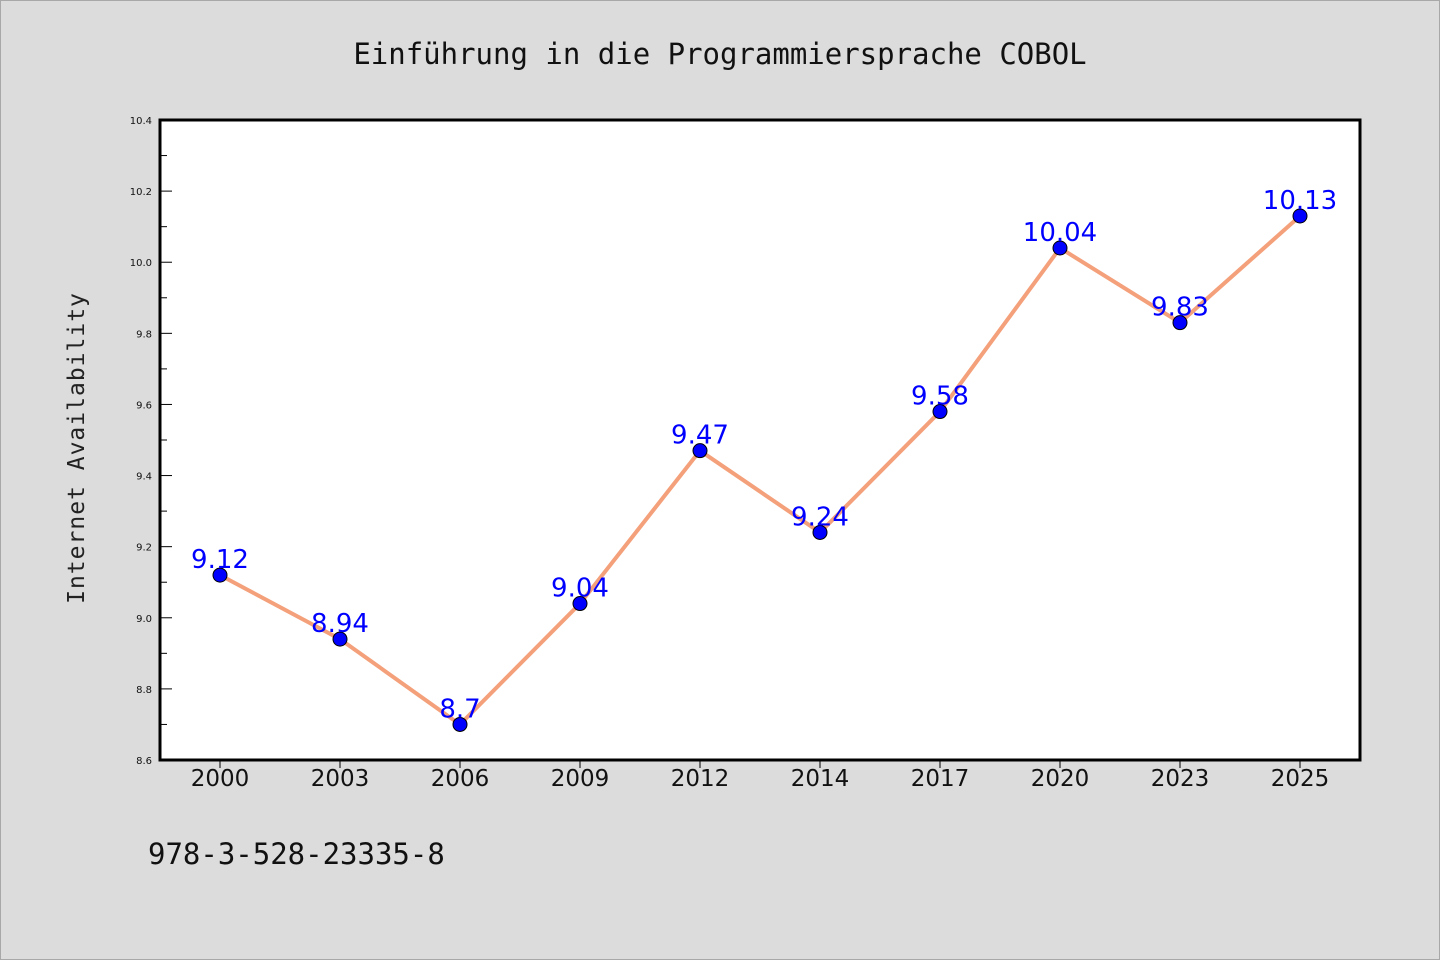  I want to click on y-tick-label: 9.8, so click(144, 334).